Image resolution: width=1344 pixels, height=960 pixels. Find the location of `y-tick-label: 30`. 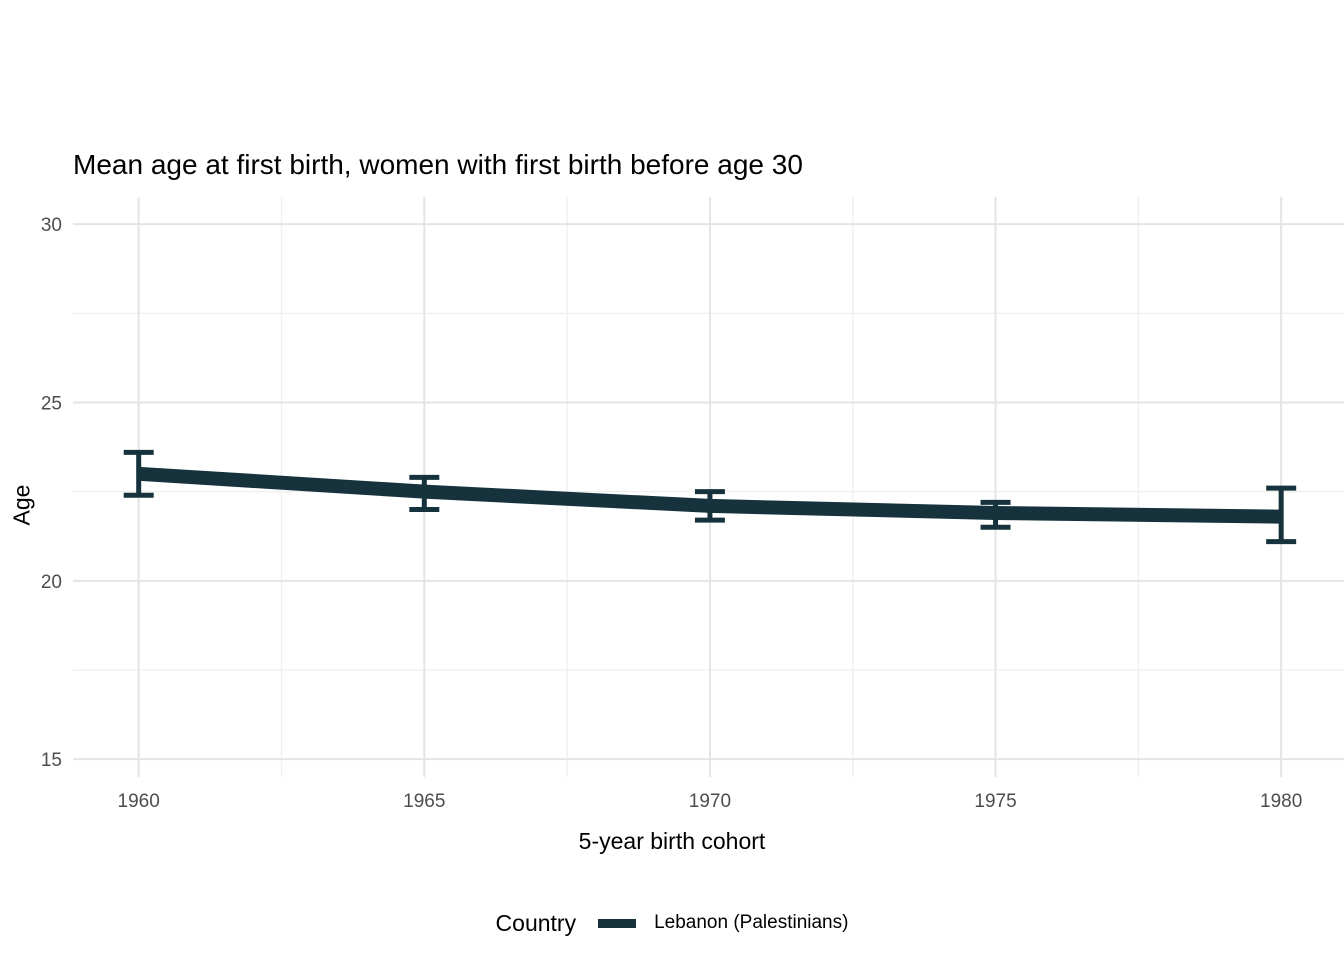

y-tick-label: 30 is located at coordinates (51, 225).